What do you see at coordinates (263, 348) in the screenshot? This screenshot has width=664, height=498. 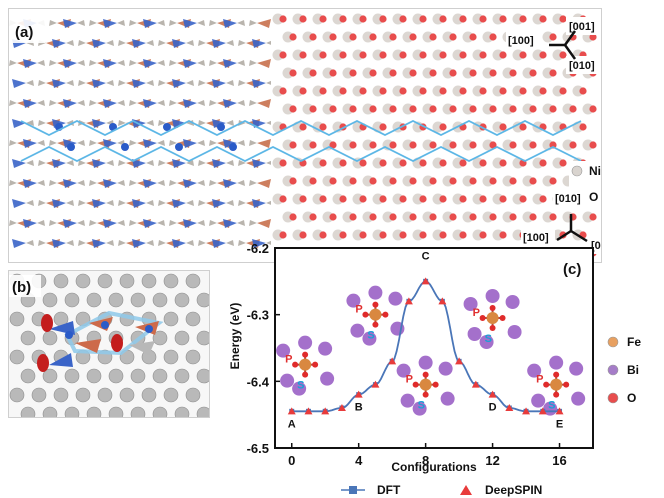 I see `y-ticks: -6.5 -6.4 -6.3 -6.2` at bounding box center [263, 348].